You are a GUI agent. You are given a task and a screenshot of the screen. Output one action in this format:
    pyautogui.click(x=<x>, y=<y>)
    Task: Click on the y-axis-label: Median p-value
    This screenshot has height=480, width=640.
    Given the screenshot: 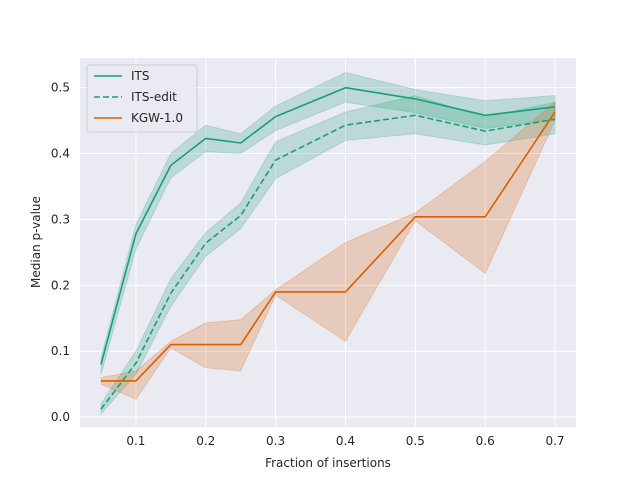 What is the action you would take?
    pyautogui.click(x=36, y=242)
    